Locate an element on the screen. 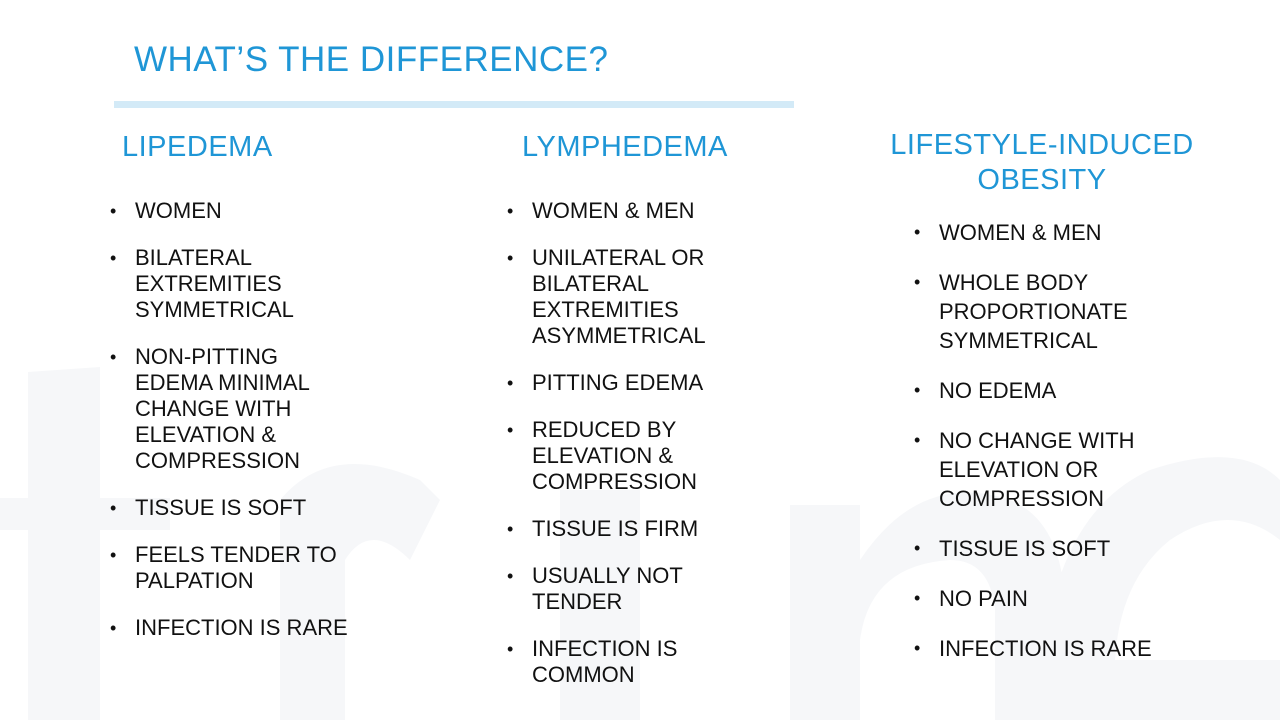  title-underline is located at coordinates (454, 104).